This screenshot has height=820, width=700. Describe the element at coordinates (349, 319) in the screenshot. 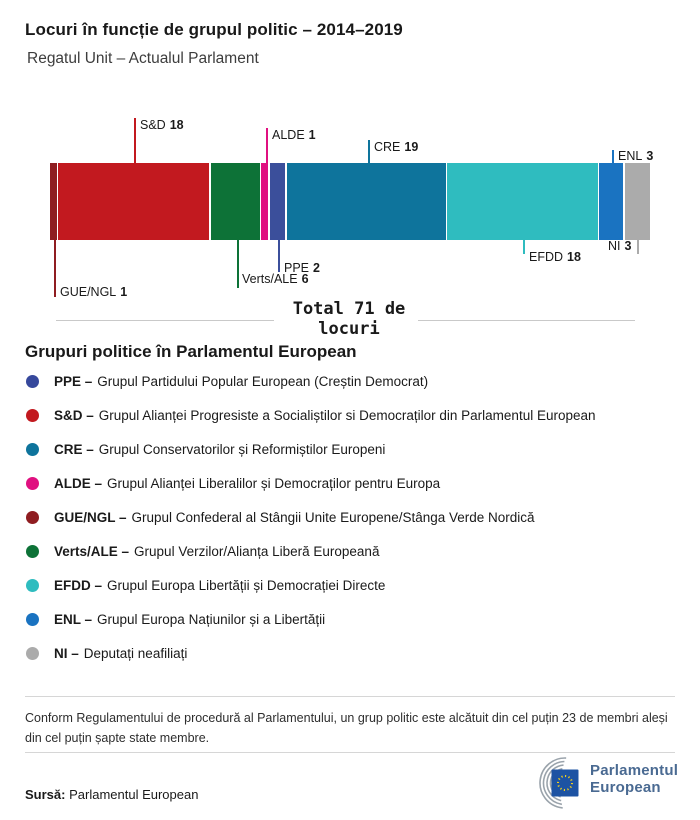

I see `total-seats-label: Total 71 de locuri` at that location.